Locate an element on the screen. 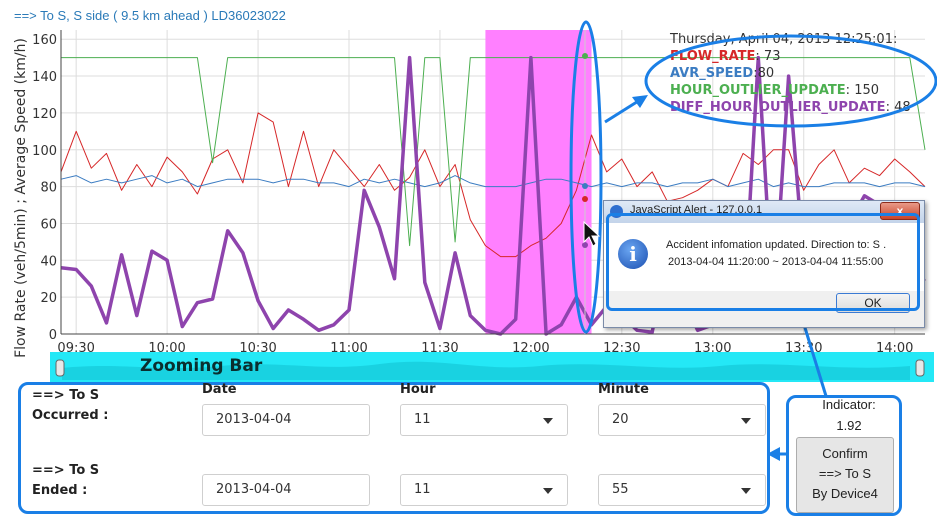  tooltip-name: FLOW_RATE is located at coordinates (712, 56).